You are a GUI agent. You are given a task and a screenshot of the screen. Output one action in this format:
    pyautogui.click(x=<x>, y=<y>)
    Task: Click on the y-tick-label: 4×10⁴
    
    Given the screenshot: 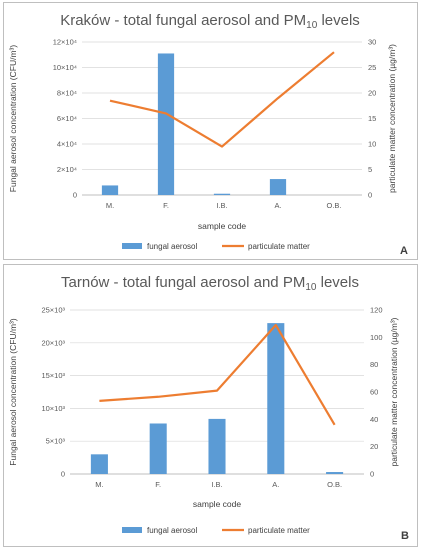 What is the action you would take?
    pyautogui.click(x=67, y=144)
    